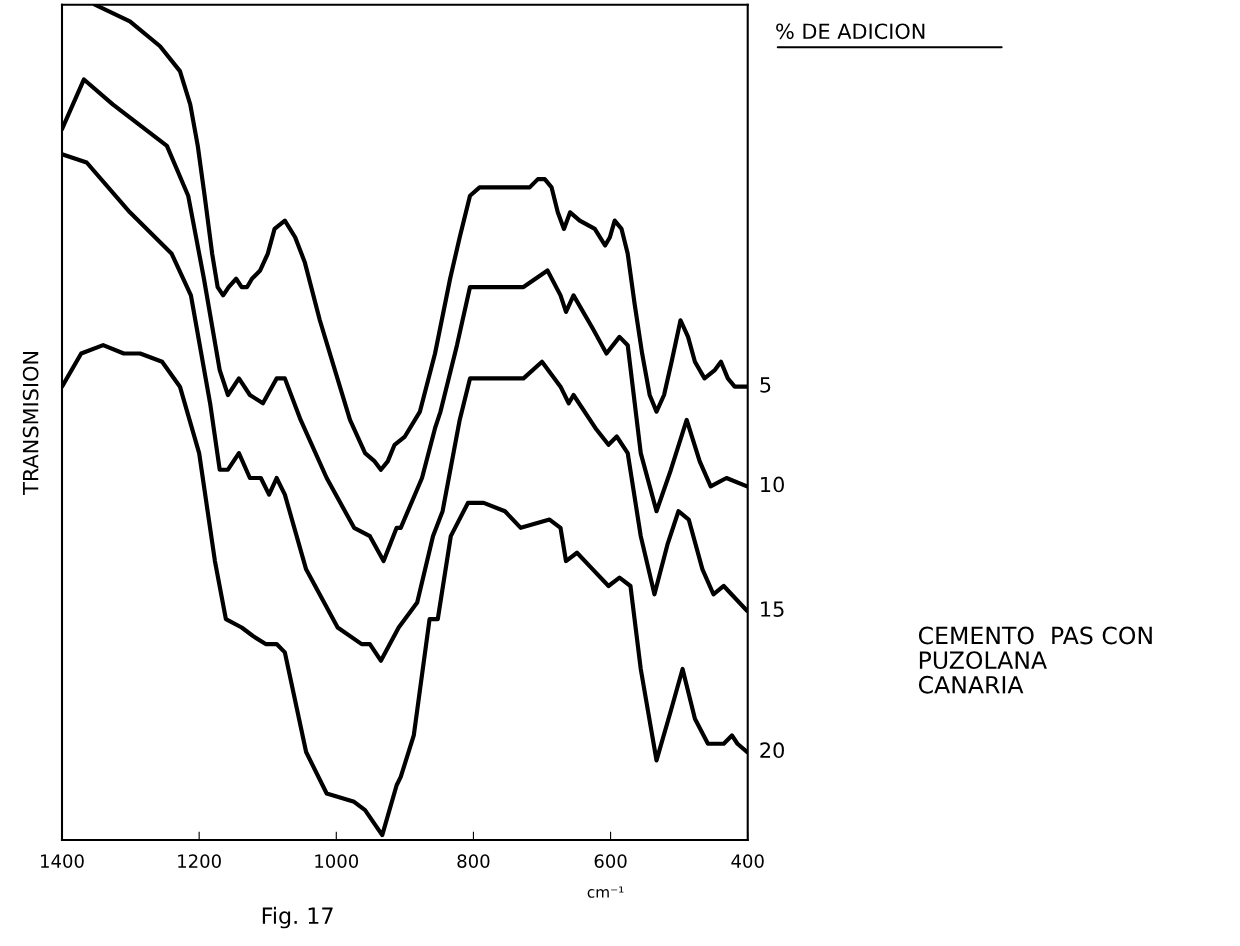 This screenshot has width=1240, height=946. I want to click on caption: Fig. 17, so click(297, 917).